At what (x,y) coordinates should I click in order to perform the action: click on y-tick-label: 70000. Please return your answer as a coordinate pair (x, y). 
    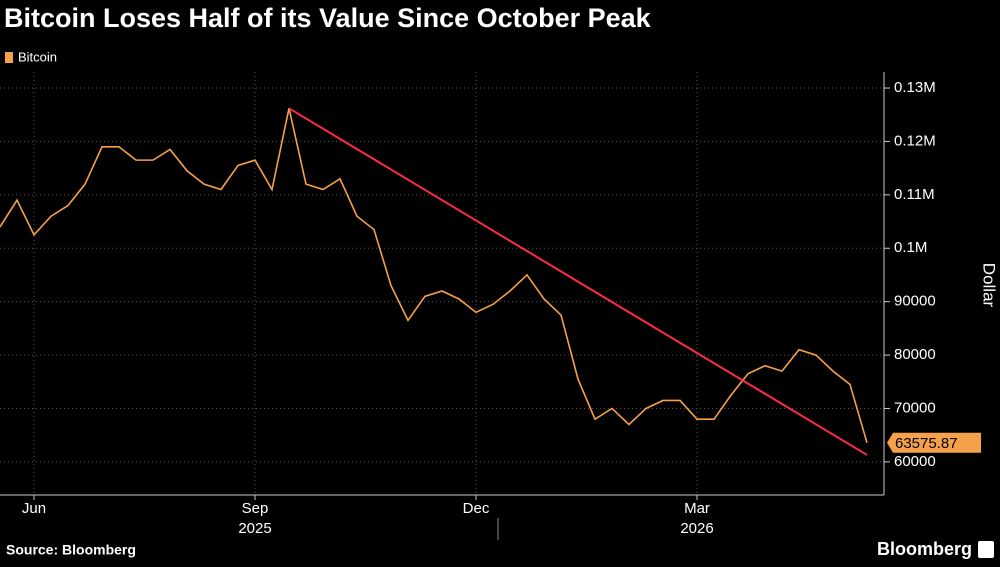
    Looking at the image, I should click on (915, 407).